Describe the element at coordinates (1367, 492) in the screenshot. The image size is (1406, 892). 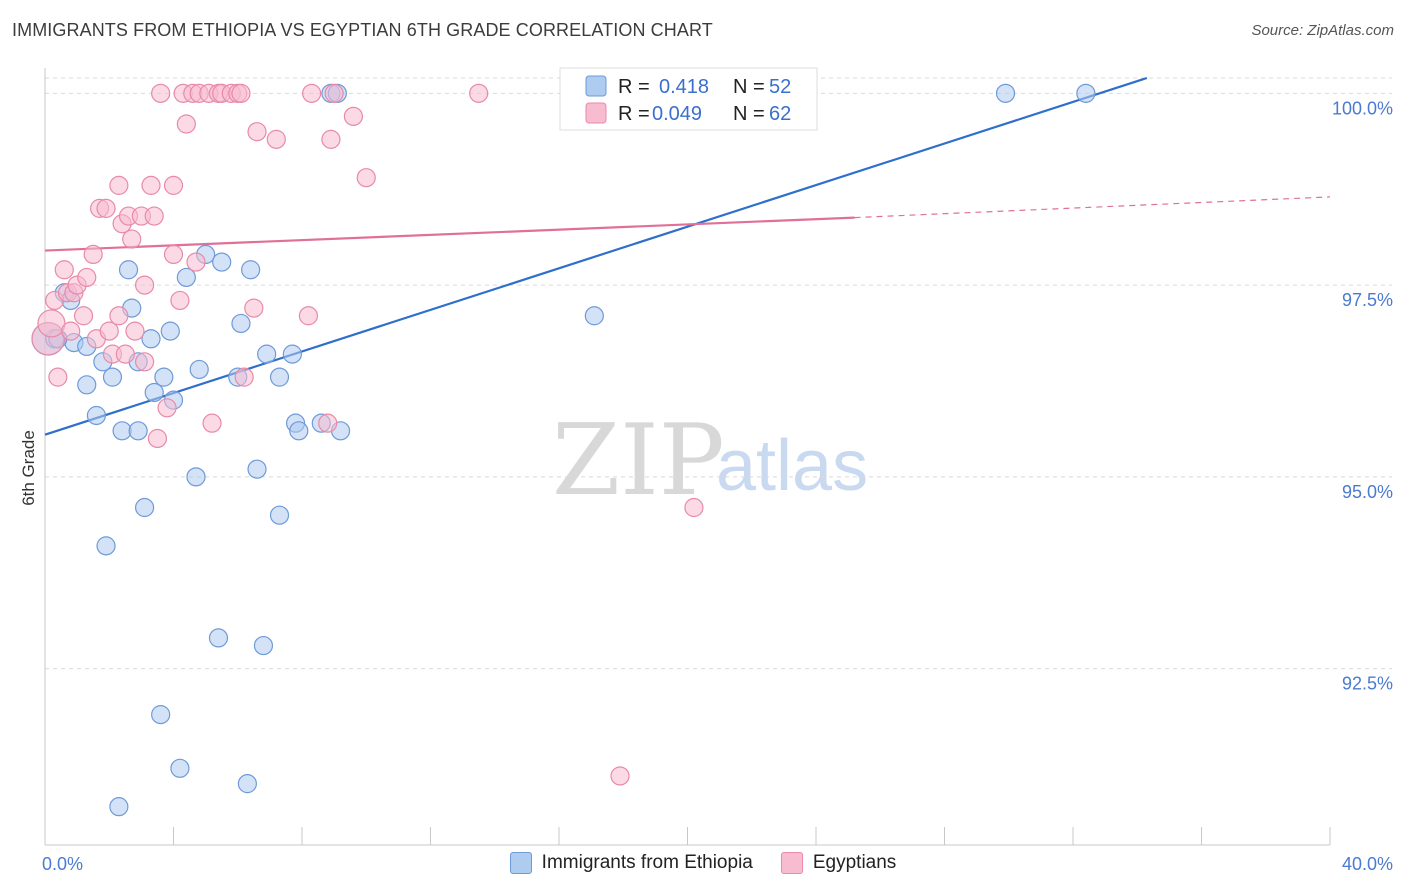
I see `y-tick-label: 95.0%` at that location.